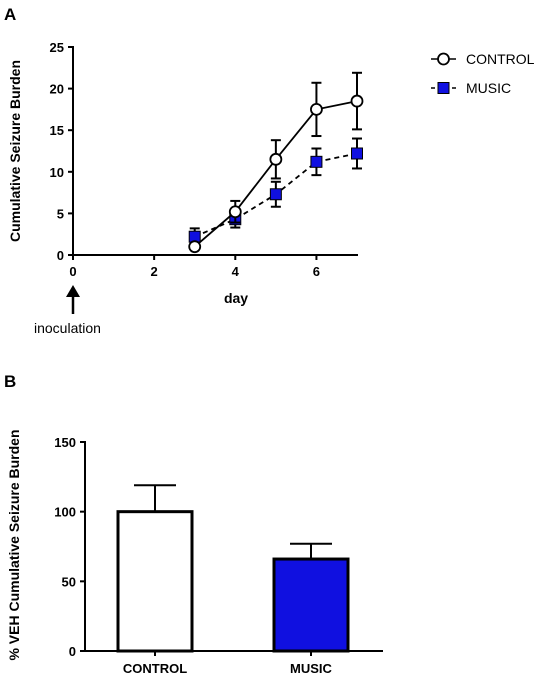 This screenshot has height=689, width=551. I want to click on legend-control-label: CONTROL, so click(500, 59).